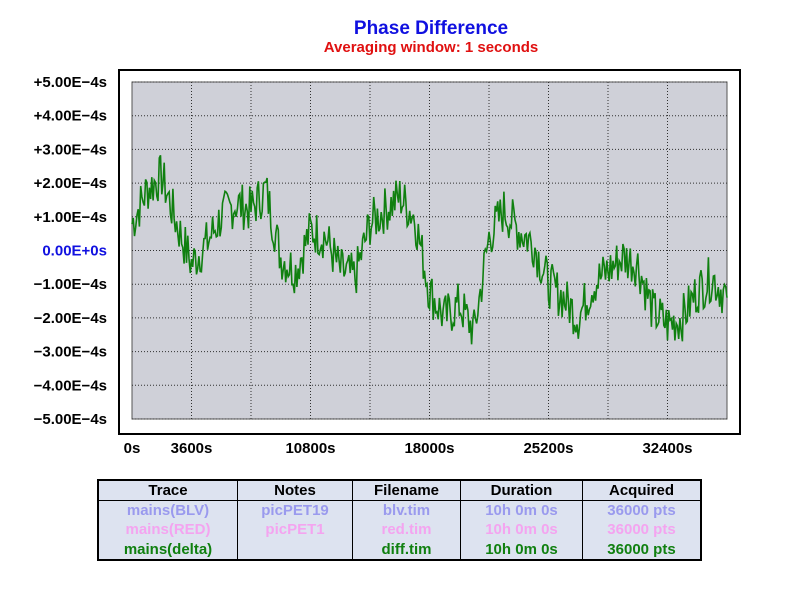  What do you see at coordinates (70, 183) in the screenshot?
I see `y-tick-label: +2.00E−4s` at bounding box center [70, 183].